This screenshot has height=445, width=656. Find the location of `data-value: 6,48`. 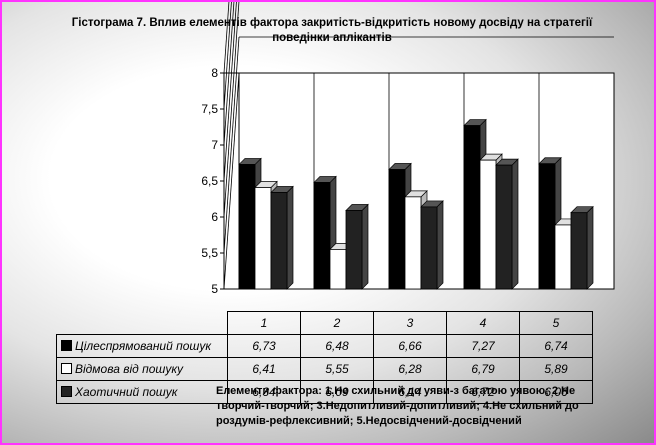

data-value: 6,48 is located at coordinates (337, 346).